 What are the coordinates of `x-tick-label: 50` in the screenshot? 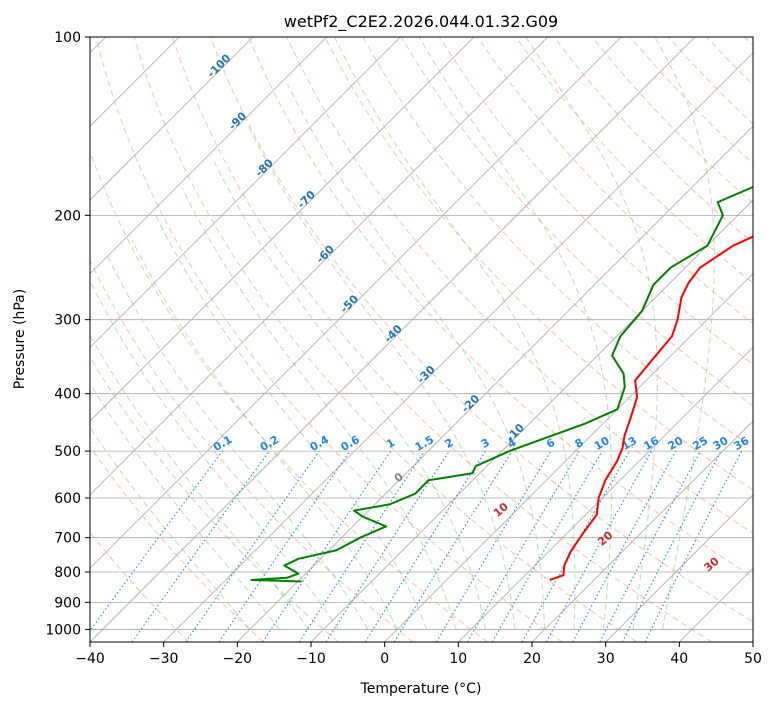 It's located at (753, 659).